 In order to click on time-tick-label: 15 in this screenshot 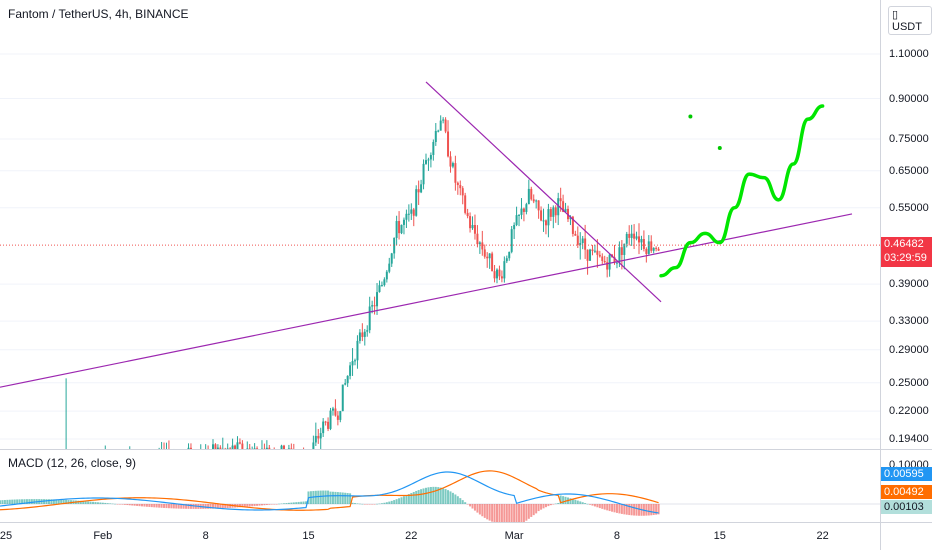, I will do `click(719, 536)`.